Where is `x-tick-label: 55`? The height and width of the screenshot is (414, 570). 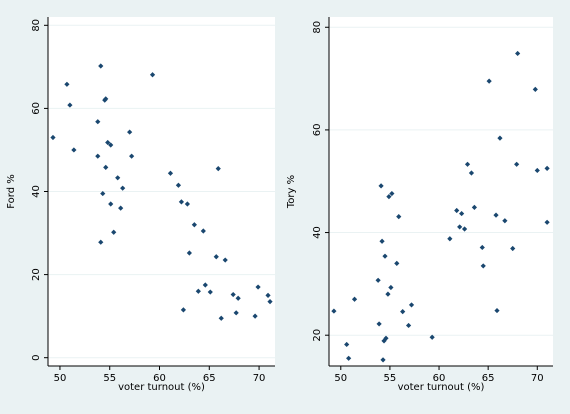 x-tick-label: 55 is located at coordinates (390, 378).